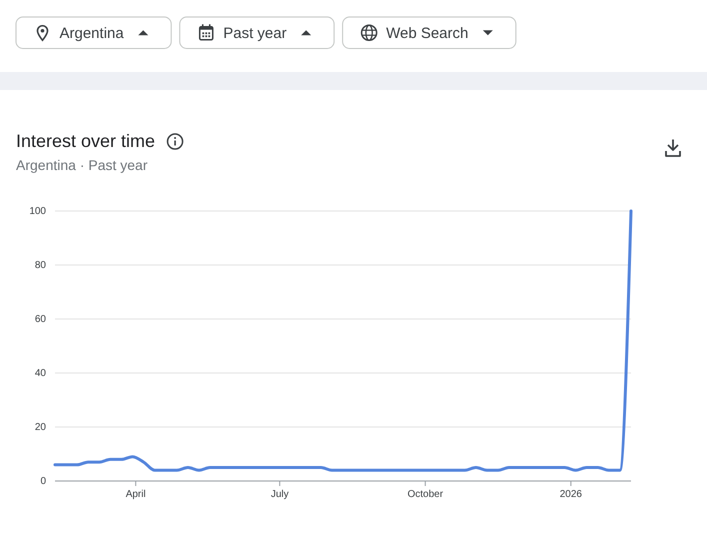 The image size is (707, 535). I want to click on y-tick-label: 0, so click(43, 482).